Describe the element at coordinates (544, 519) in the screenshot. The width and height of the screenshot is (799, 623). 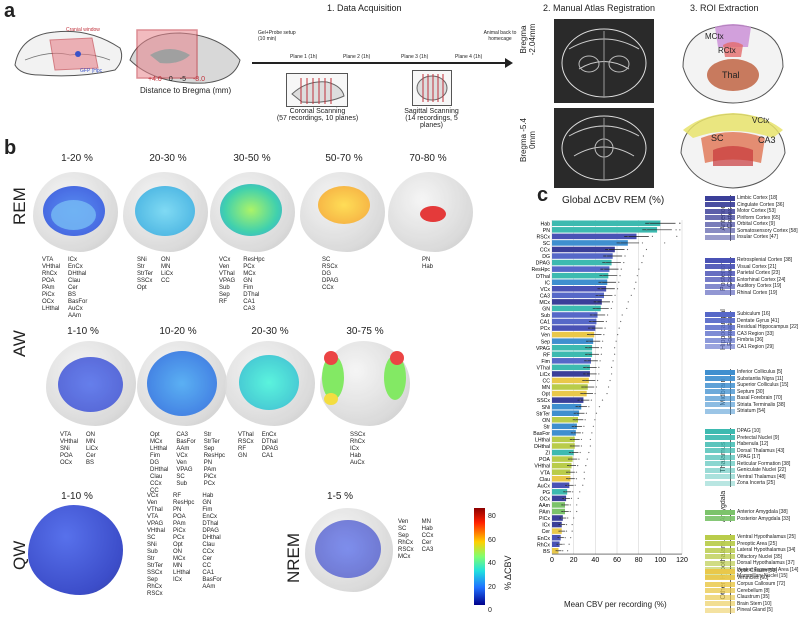
I see `category-label: PiCx` at that location.